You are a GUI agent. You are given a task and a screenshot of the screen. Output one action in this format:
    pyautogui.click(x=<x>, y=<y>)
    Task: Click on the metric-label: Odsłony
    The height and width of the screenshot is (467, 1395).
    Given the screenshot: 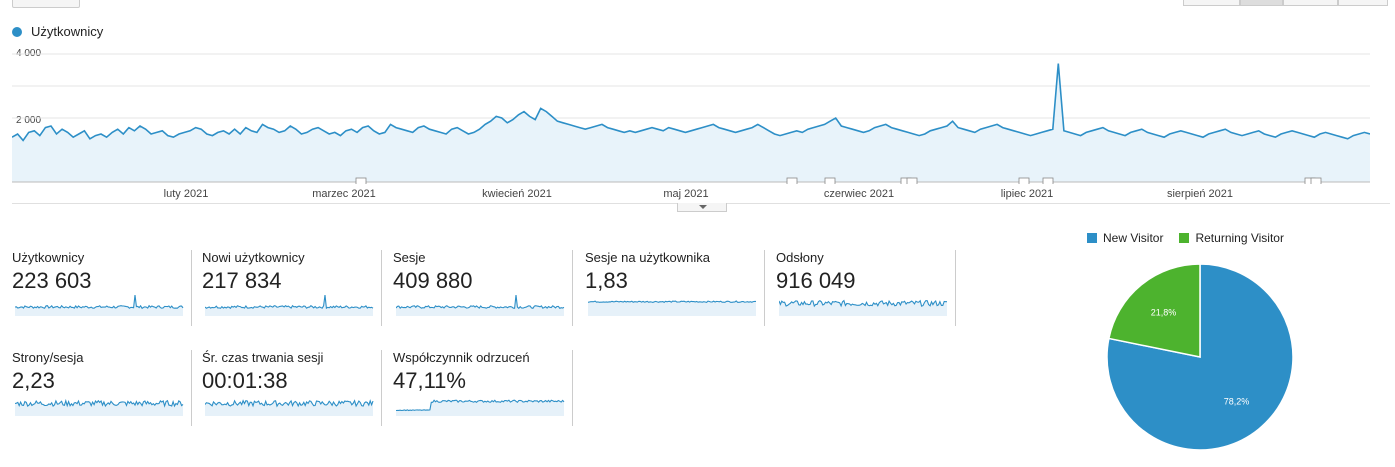 What is the action you would take?
    pyautogui.click(x=800, y=257)
    